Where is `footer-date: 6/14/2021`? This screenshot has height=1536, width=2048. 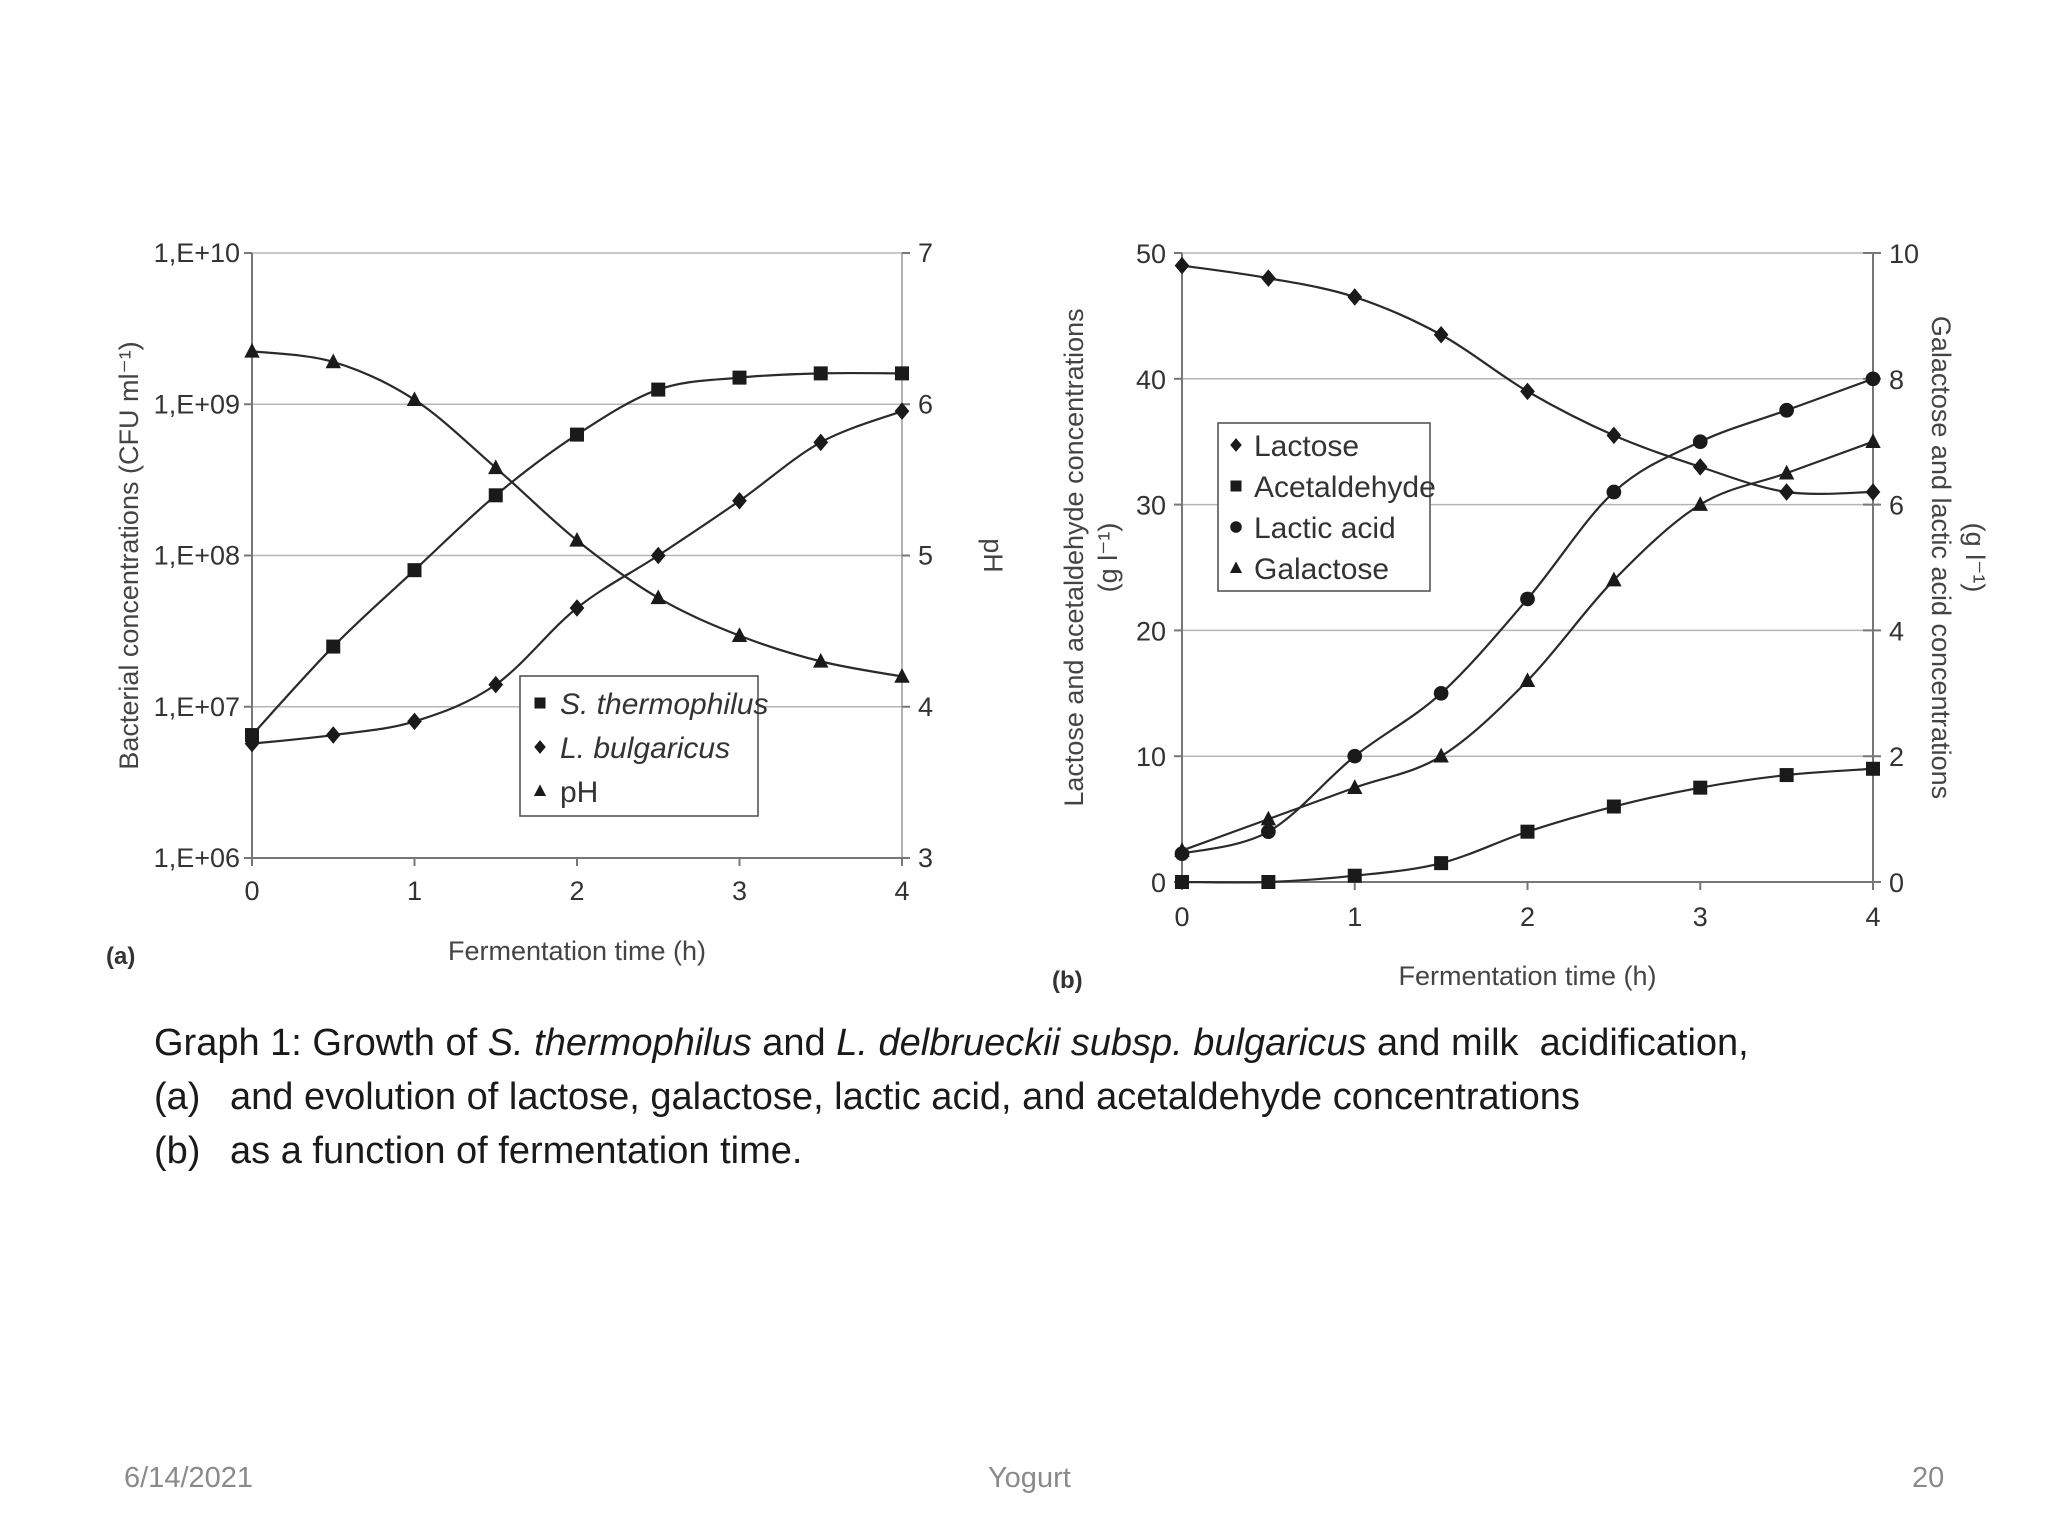 footer-date: 6/14/2021 is located at coordinates (189, 1478).